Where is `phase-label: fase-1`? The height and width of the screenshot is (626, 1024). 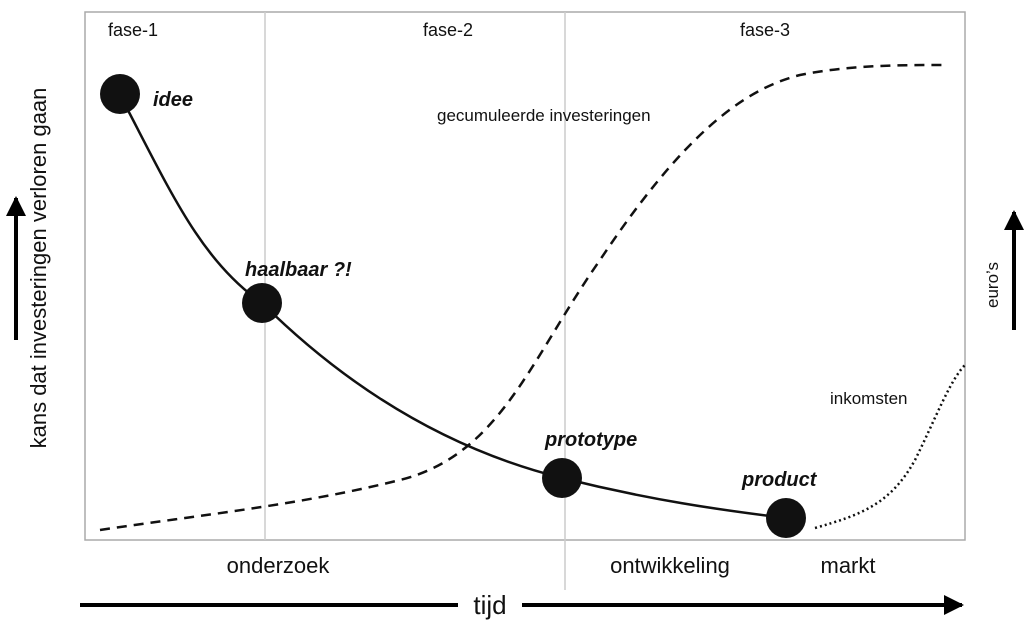
phase-label: fase-1 is located at coordinates (133, 30).